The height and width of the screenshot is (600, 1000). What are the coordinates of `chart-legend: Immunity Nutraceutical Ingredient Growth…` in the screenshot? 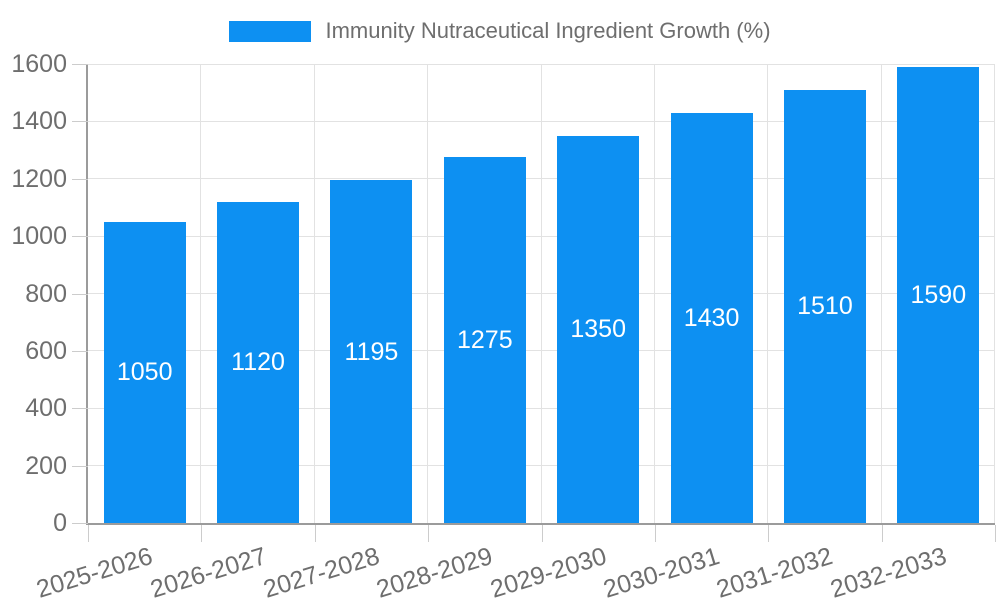 It's located at (500, 31).